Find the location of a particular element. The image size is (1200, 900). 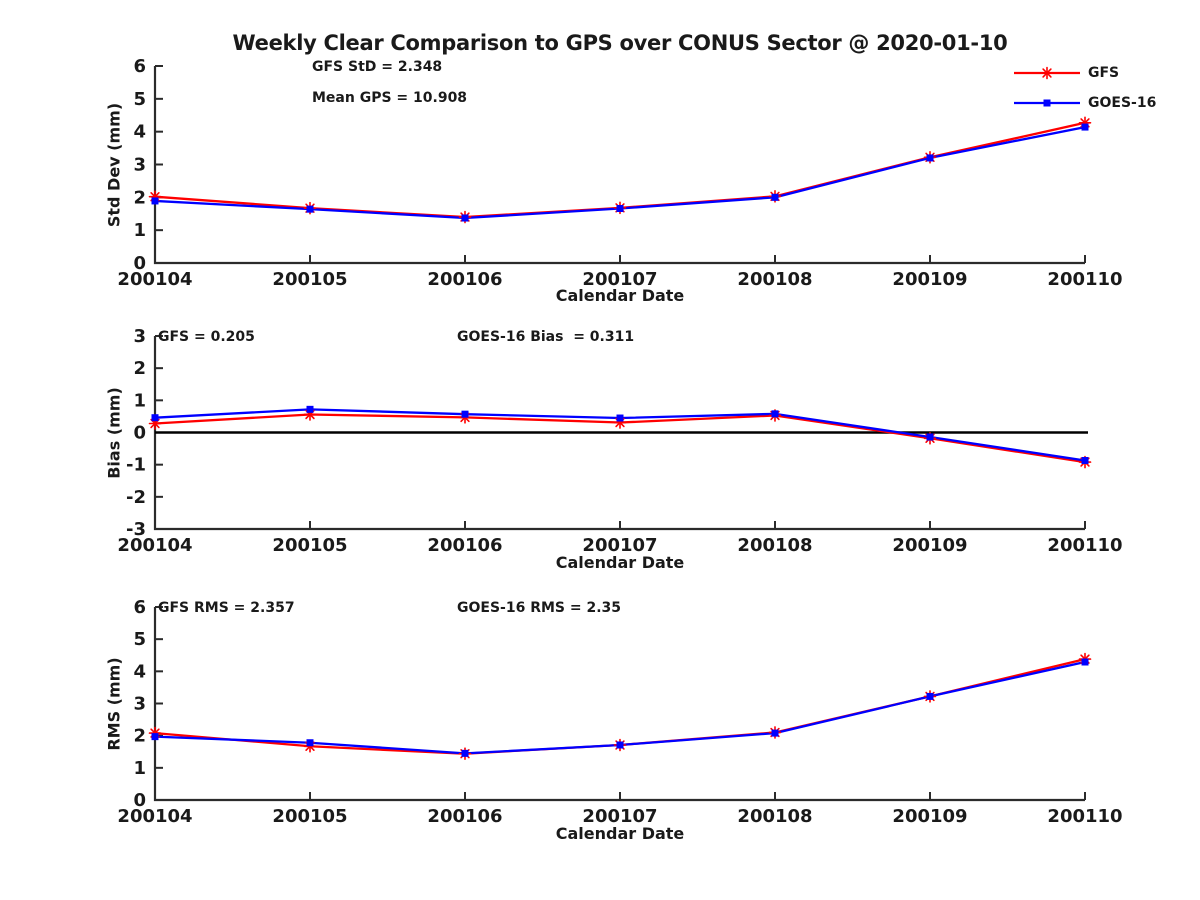

legend: GFS GOES-16 is located at coordinates (1084, 87).